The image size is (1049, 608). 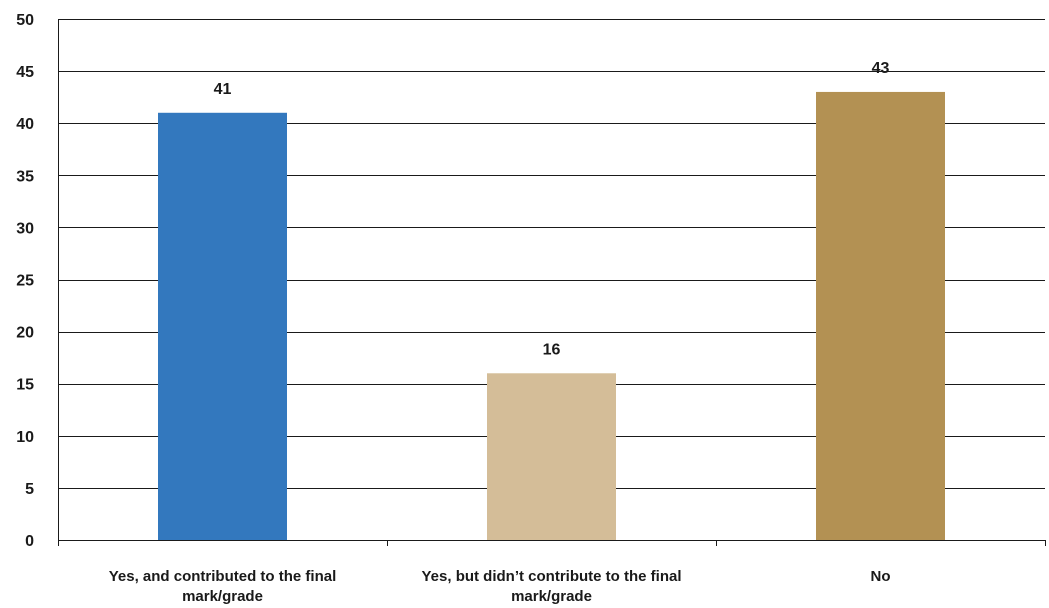 I want to click on category-label-3: No, so click(x=881, y=576).